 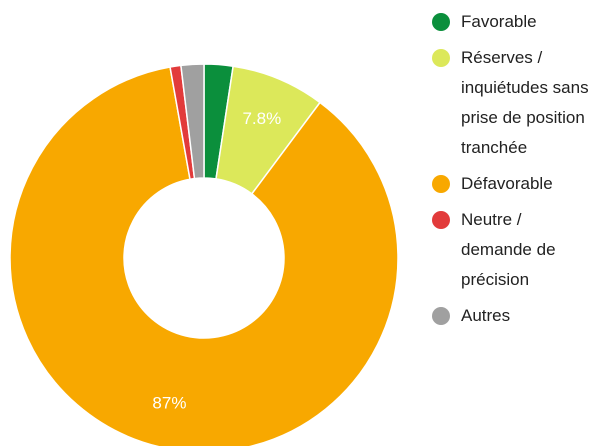 I want to click on legend-item: Autres, so click(x=514, y=316).